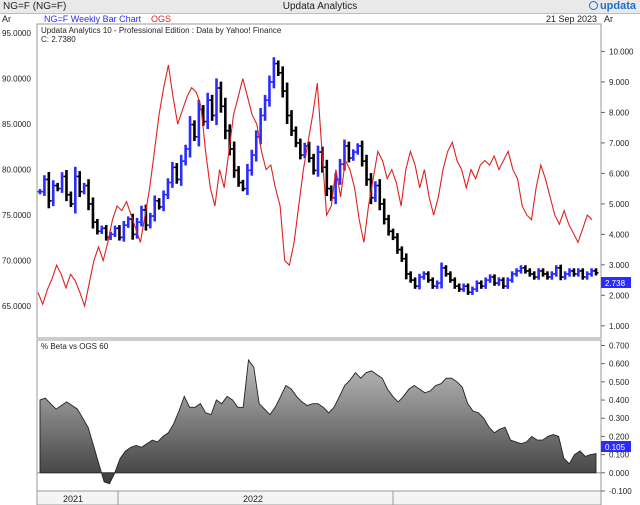 Image resolution: width=640 pixels, height=505 pixels. Describe the element at coordinates (161, 19) in the screenshot. I see `series-label-ogs: OGS` at that location.